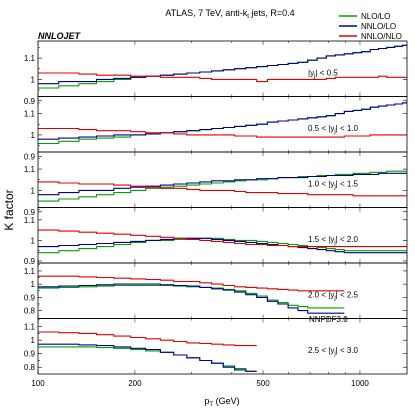 This screenshot has height=415, width=415. Describe the element at coordinates (375, 16) in the screenshot. I see `legend-label-nlo-lo: NLO/LO` at that location.